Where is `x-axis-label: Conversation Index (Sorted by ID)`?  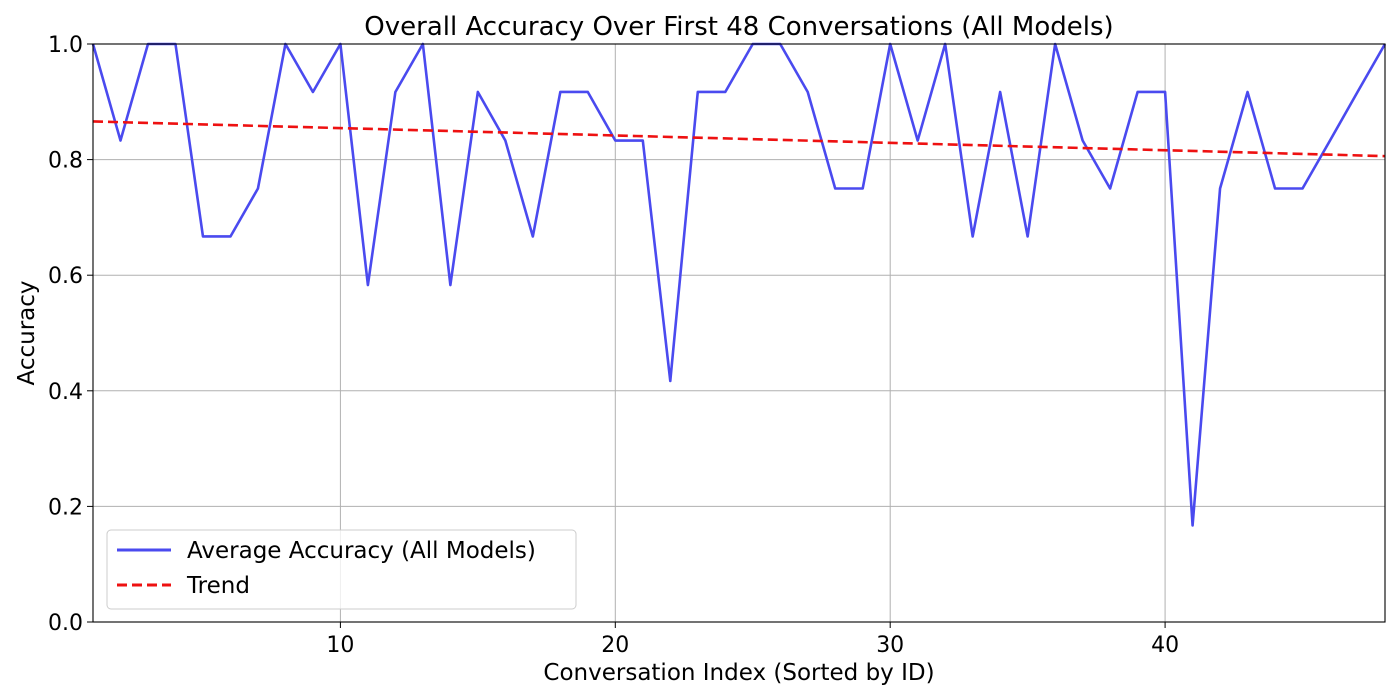
x-axis-label: Conversation Index (Sorted by ID) is located at coordinates (738, 673).